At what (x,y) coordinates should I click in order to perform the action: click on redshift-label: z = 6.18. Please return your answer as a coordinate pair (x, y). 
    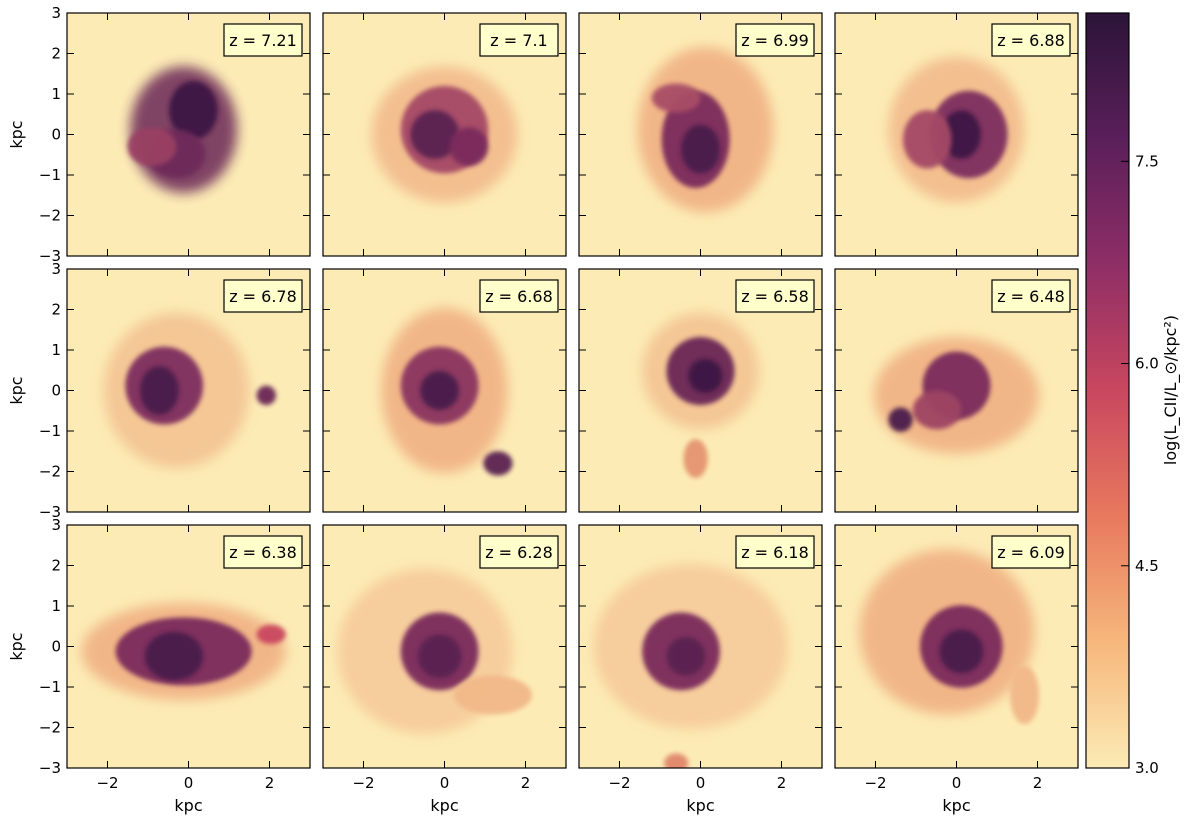
    Looking at the image, I should click on (775, 552).